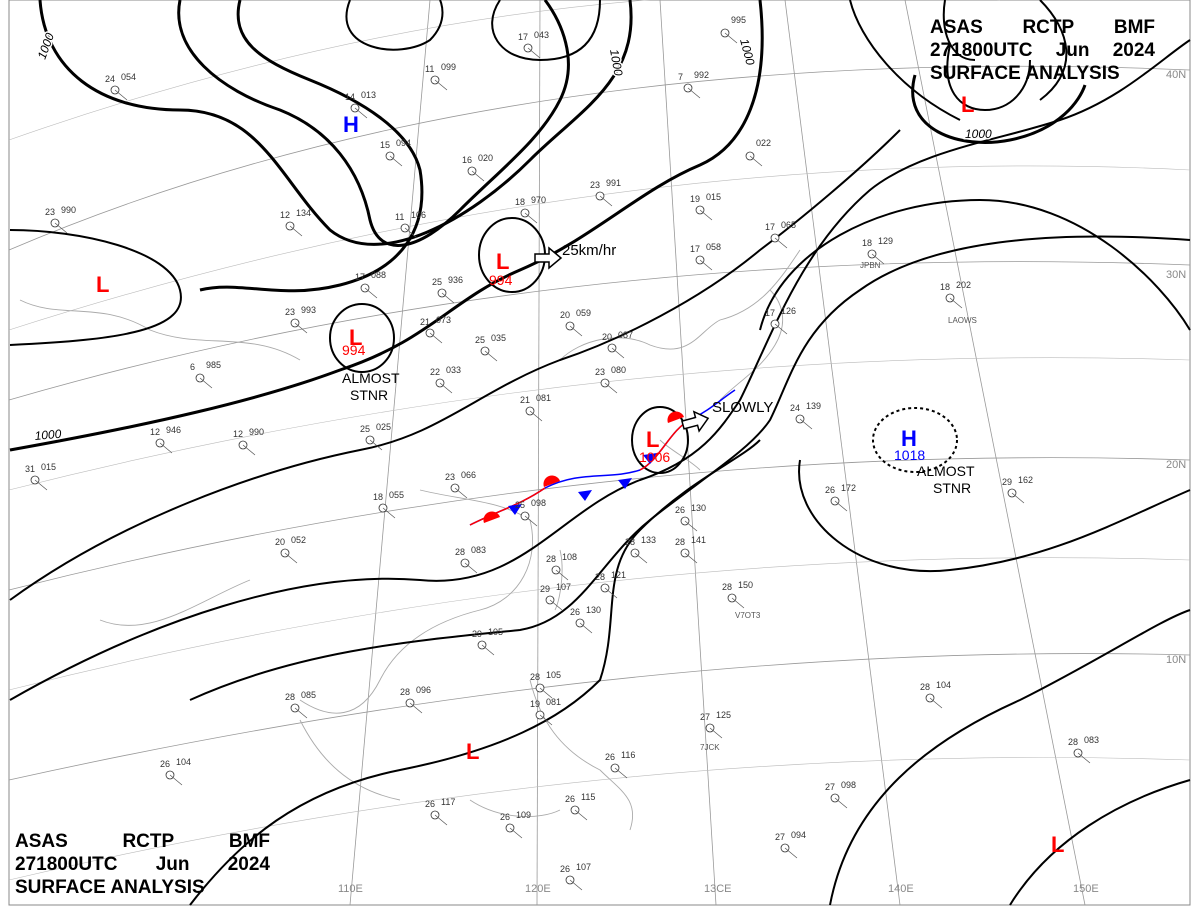  What do you see at coordinates (737, 594) in the screenshot?
I see `station-plot: 28 150` at bounding box center [737, 594].